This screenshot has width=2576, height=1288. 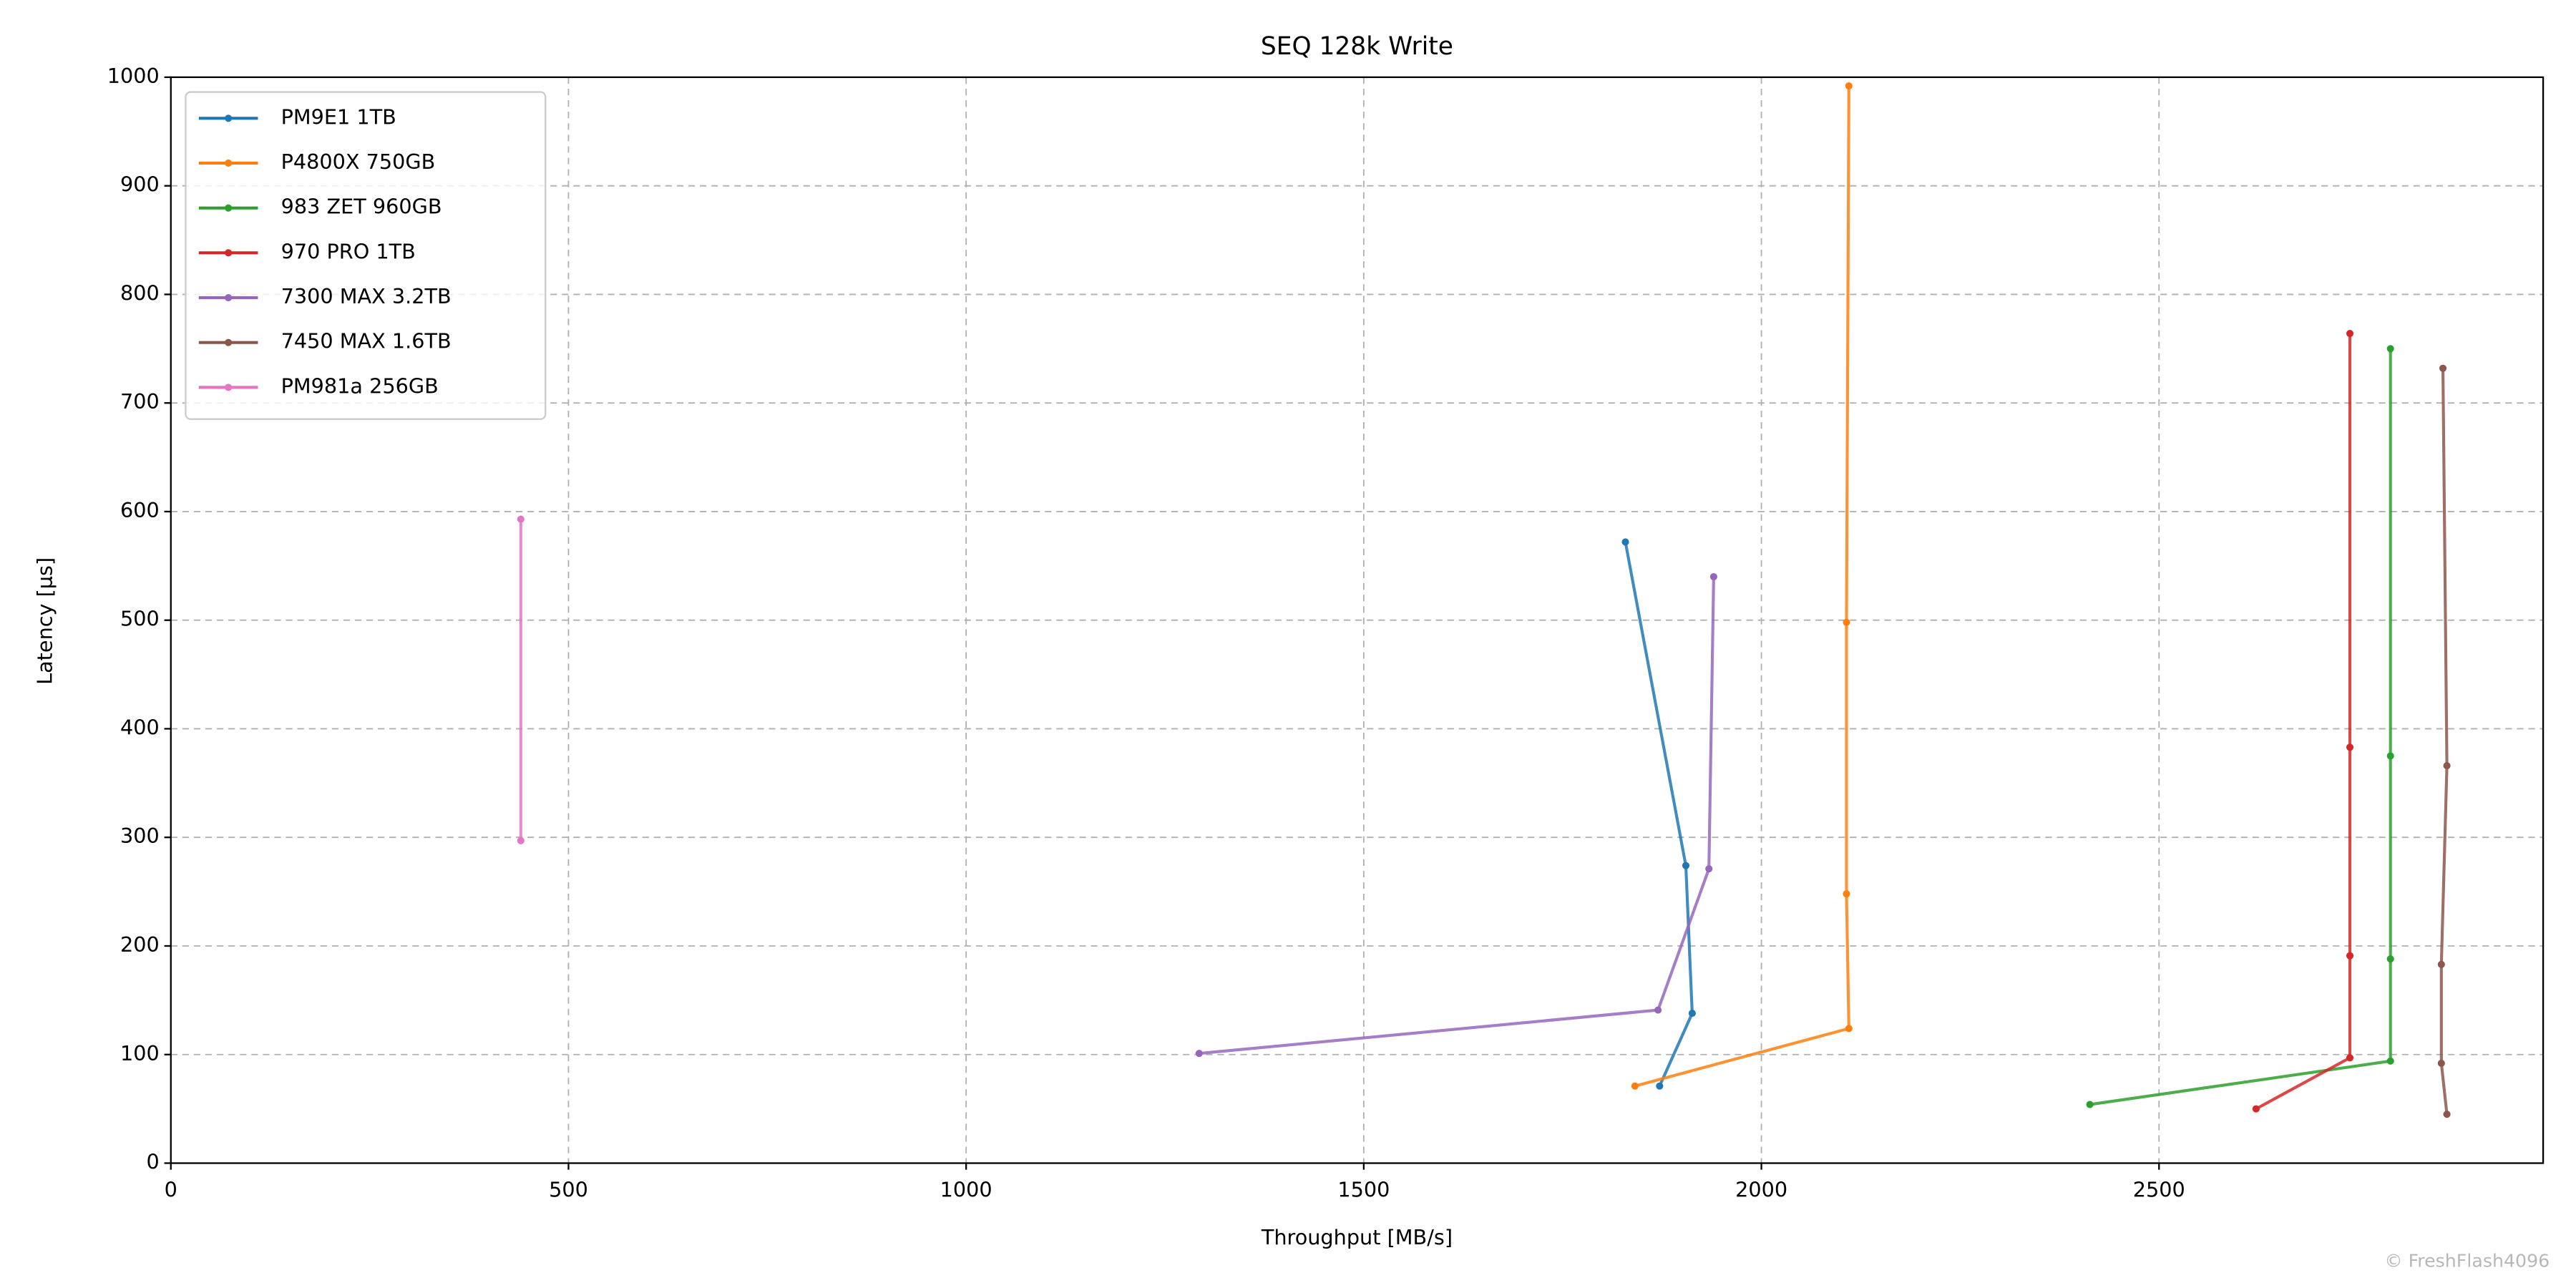 What do you see at coordinates (1357, 1237) in the screenshot?
I see `x-axis-label: Throughput [MB/s]` at bounding box center [1357, 1237].